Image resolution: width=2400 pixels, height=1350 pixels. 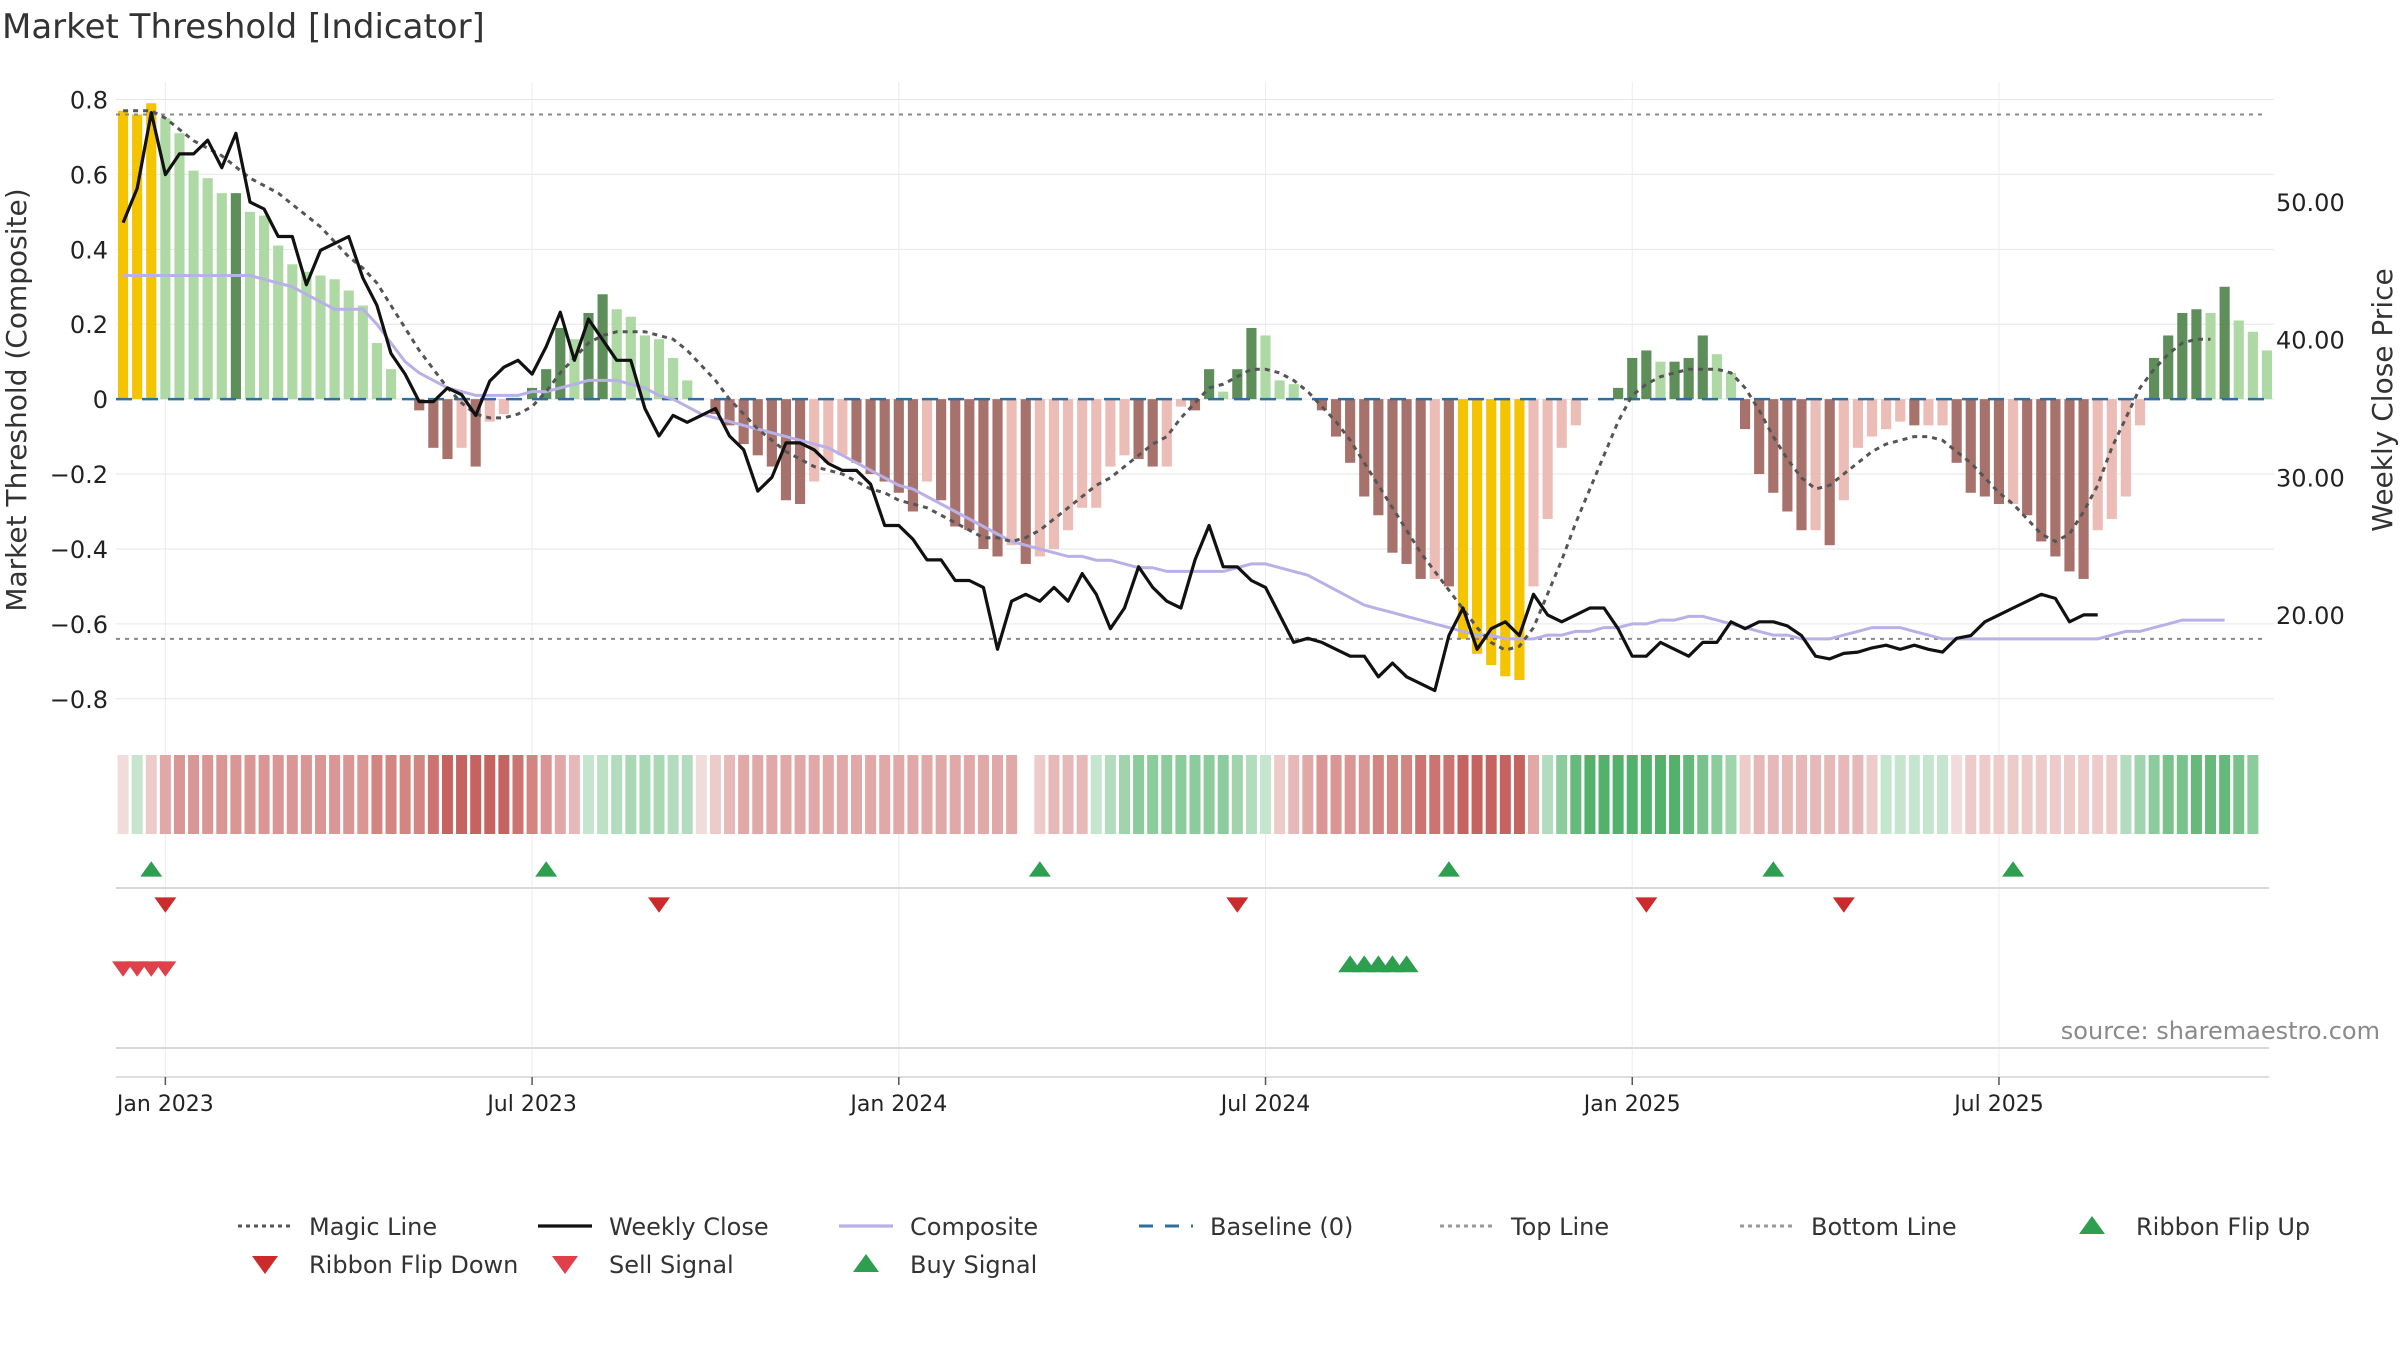 I want to click on x-tick-label: Jan 2024, so click(x=897, y=1104).